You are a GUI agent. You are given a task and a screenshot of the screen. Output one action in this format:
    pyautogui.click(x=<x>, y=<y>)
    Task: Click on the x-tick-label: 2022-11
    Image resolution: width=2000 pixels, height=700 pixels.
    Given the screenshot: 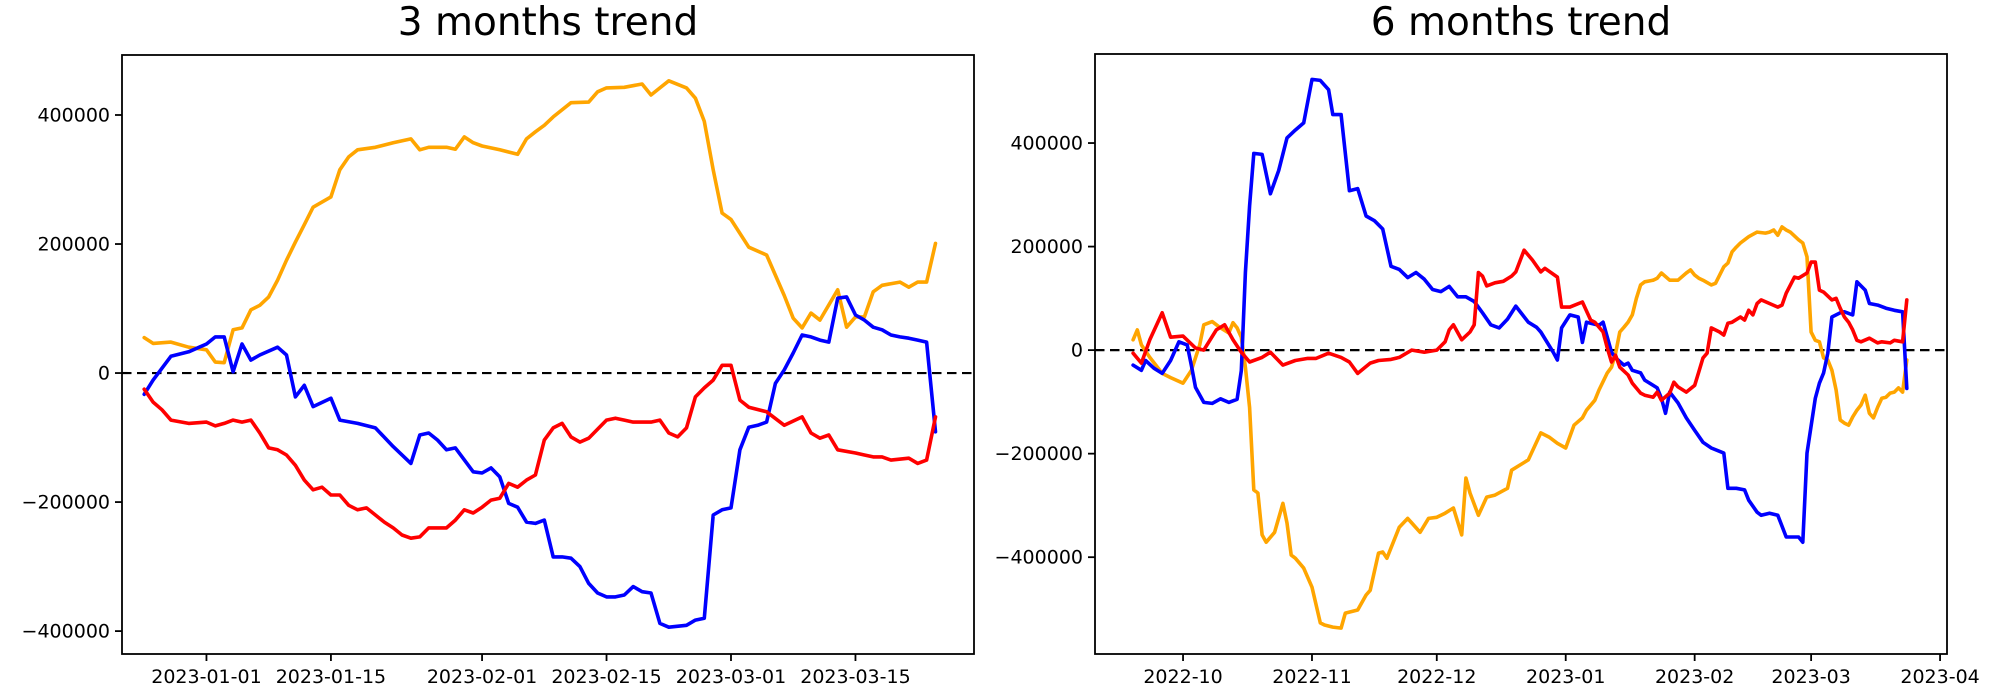 What is the action you would take?
    pyautogui.click(x=1311, y=677)
    